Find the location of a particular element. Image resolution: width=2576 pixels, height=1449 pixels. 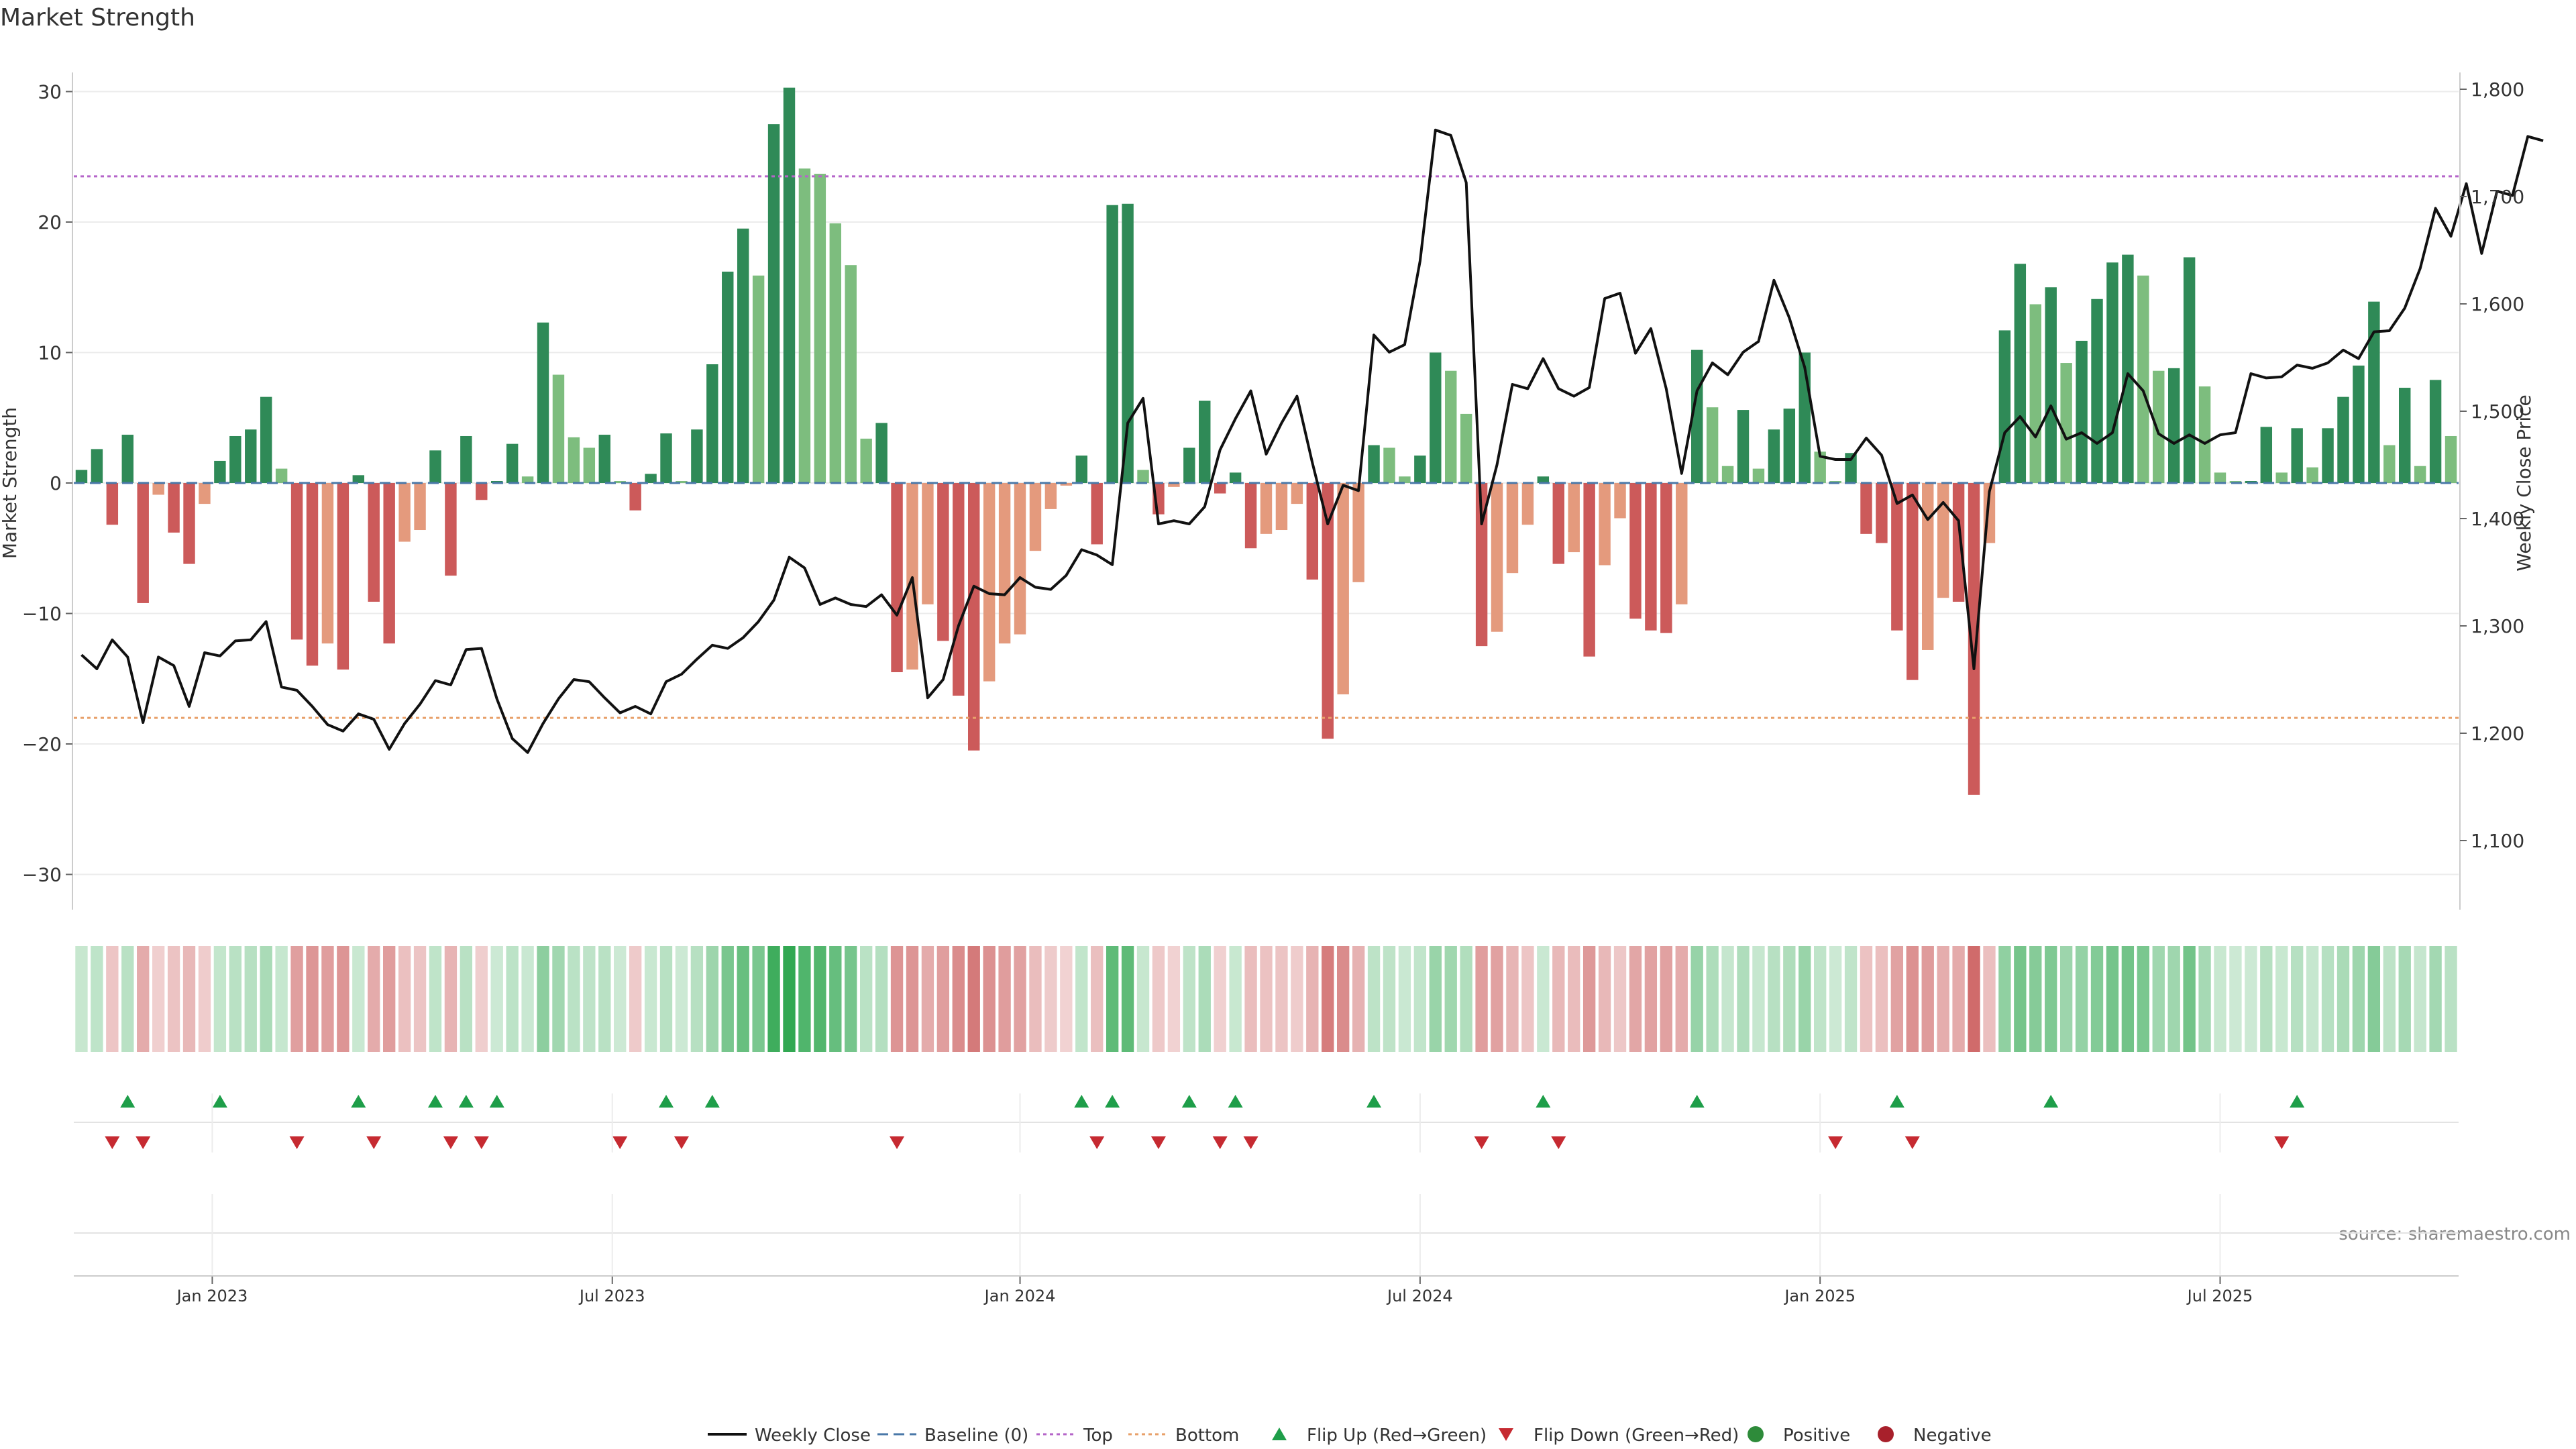

y-tick-left-label: 30 is located at coordinates (50, 92).